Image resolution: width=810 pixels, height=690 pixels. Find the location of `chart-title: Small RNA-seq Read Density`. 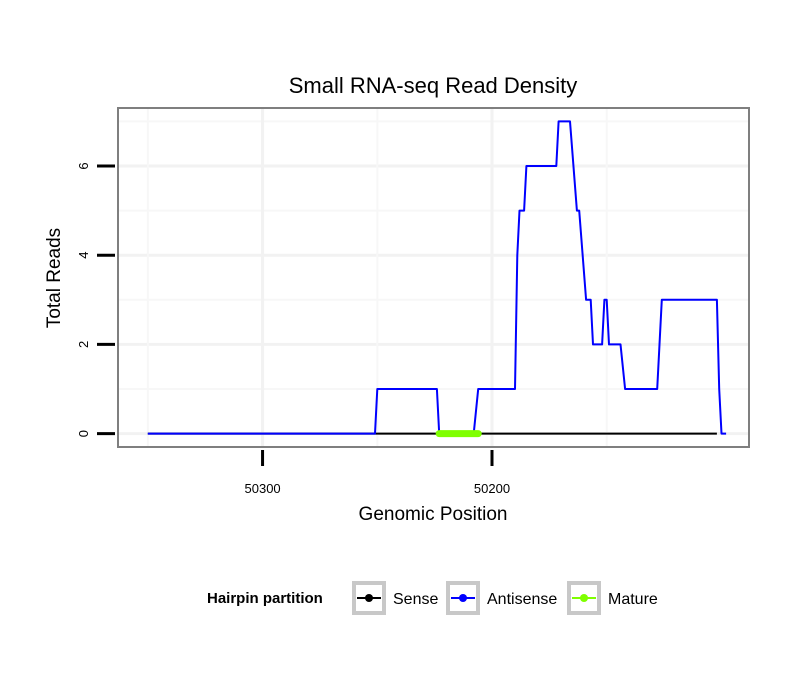

chart-title: Small RNA-seq Read Density is located at coordinates (433, 85).